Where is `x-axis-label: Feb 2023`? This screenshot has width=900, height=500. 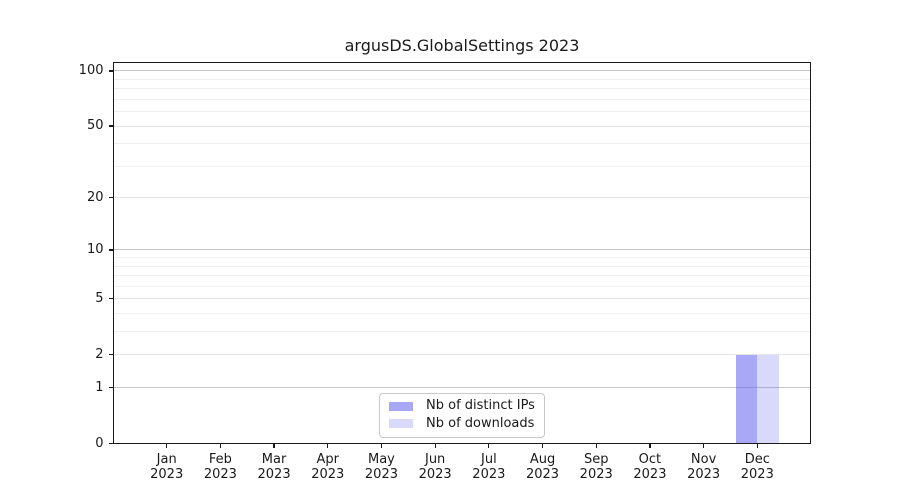
x-axis-label: Feb 2023 is located at coordinates (220, 467).